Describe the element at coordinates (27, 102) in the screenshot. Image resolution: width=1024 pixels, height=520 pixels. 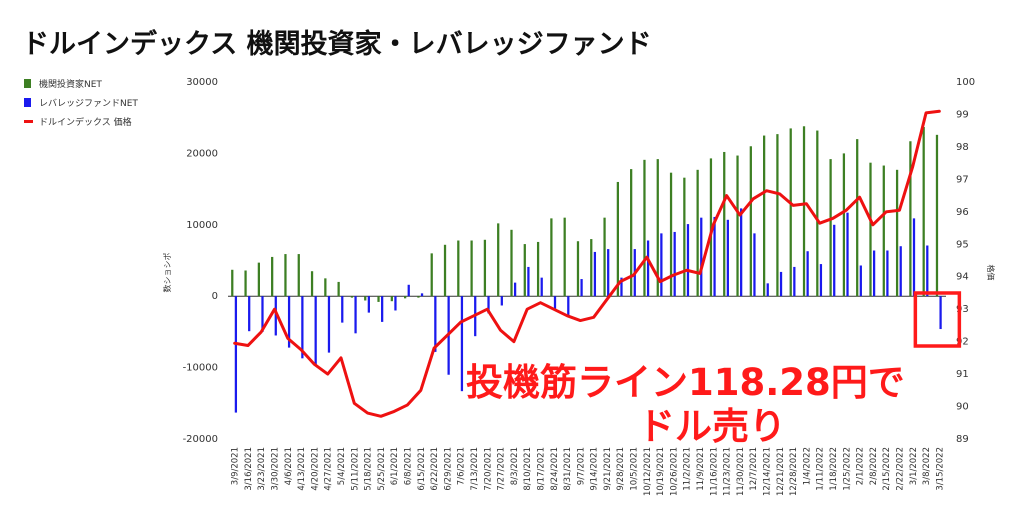
I see `legend-swatch-leveraged` at that location.